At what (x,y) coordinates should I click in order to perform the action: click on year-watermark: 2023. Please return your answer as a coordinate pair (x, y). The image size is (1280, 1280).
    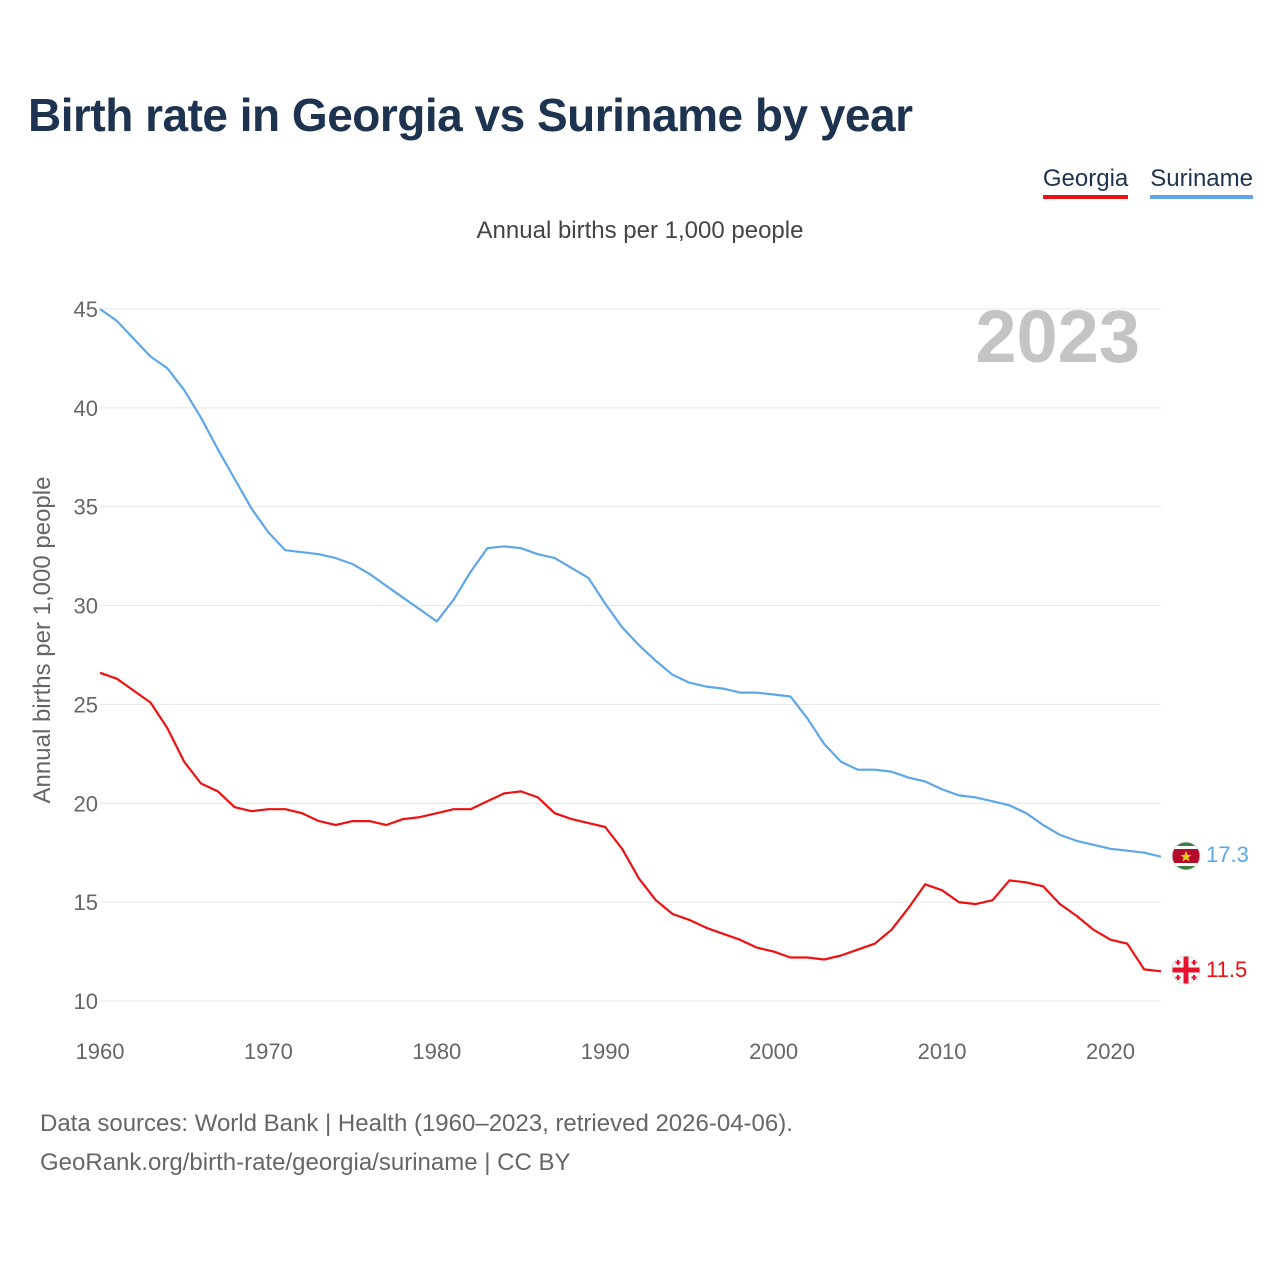
    Looking at the image, I should click on (1057, 336).